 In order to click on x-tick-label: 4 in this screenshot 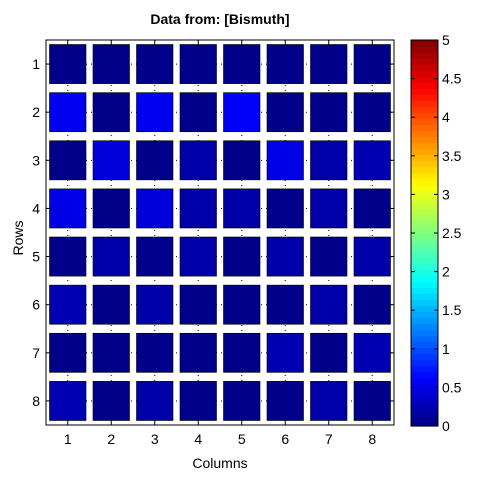, I will do `click(198, 439)`.